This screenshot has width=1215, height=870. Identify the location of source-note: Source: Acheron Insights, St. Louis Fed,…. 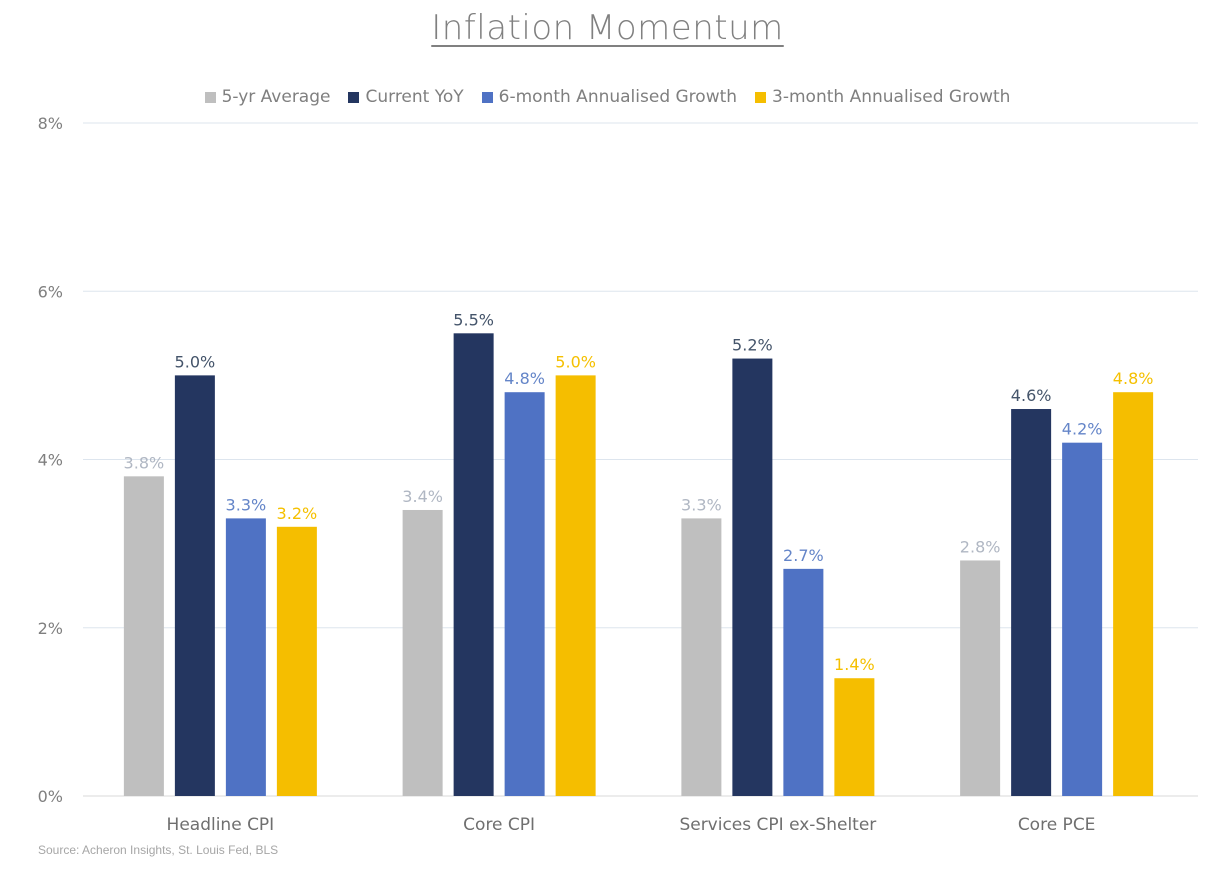
(158, 850).